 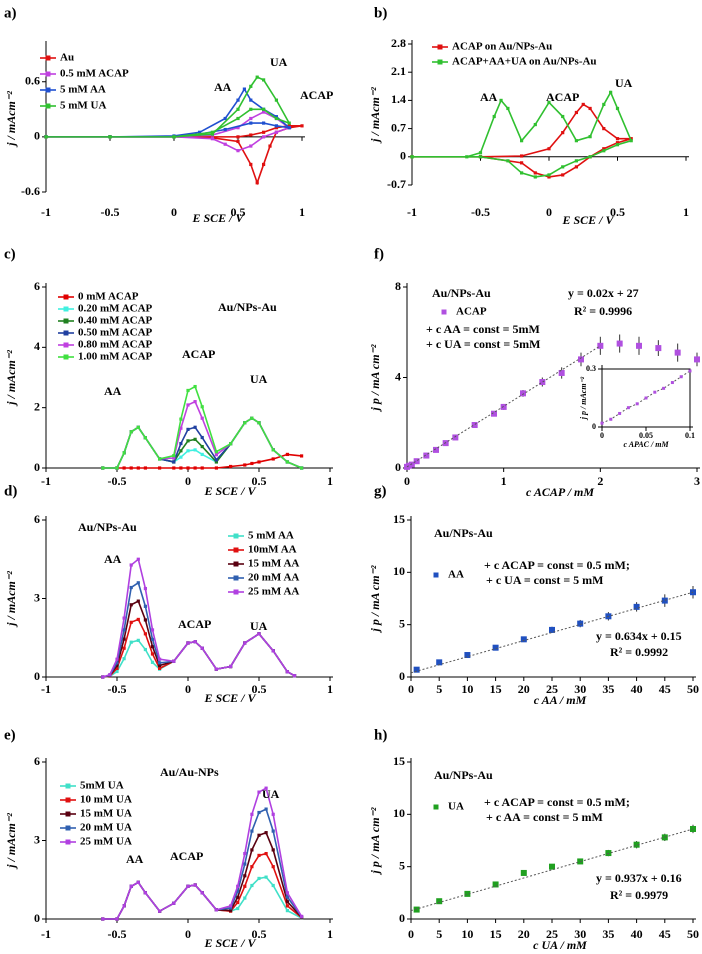 I want to click on annotation: y = 0.634x + 0.15, so click(x=639, y=636).